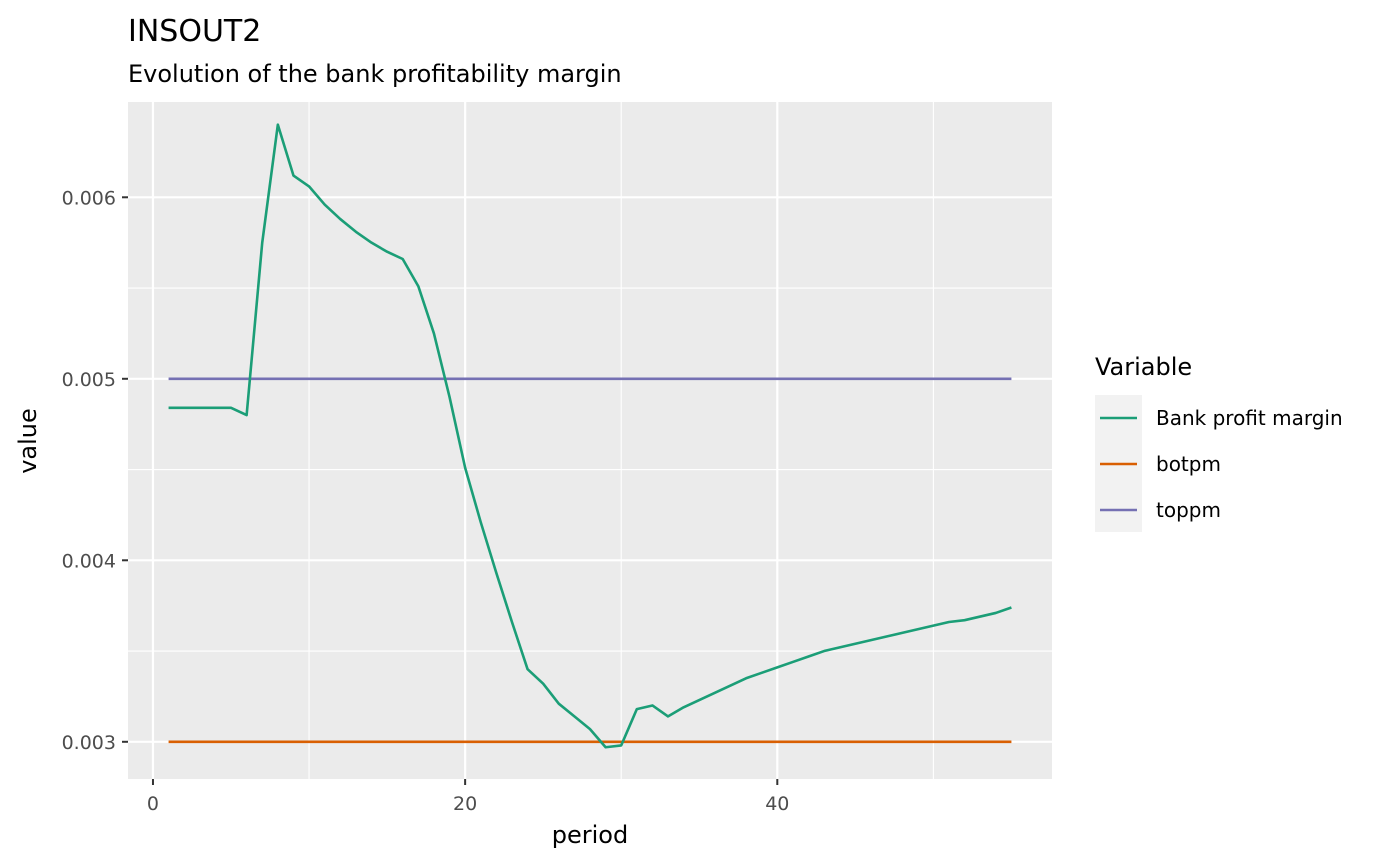 The height and width of the screenshot is (865, 1400). I want to click on x-axis-title: period, so click(590, 835).